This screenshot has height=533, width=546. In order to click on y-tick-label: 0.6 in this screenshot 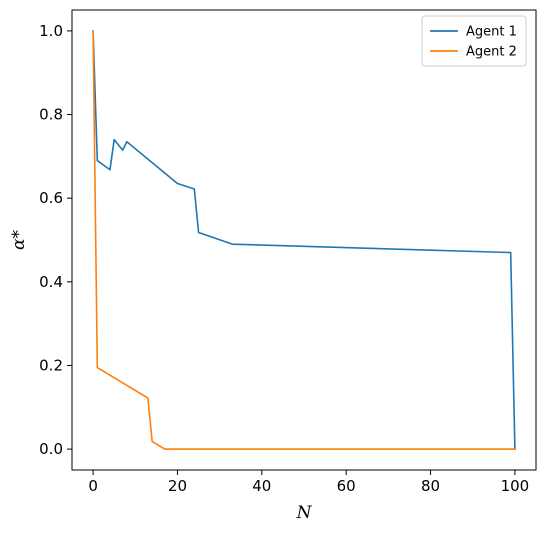, I will do `click(51, 198)`.